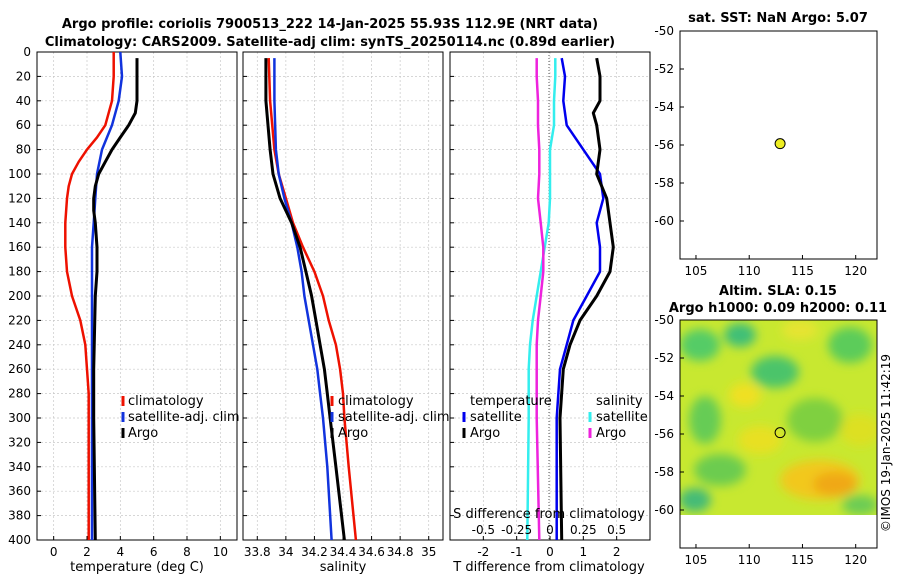  Describe the element at coordinates (622, 417) in the screenshot. I see `legend-s-satellite-label: satellite` at that location.